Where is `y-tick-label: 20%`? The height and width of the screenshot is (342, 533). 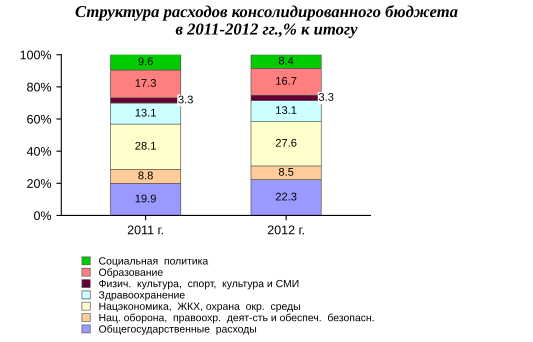
y-tick-label: 20% is located at coordinates (39, 183).